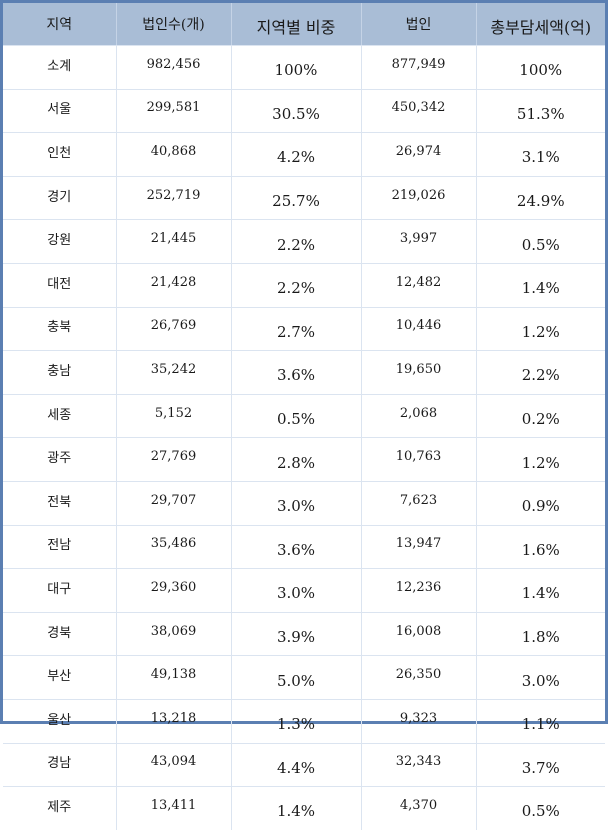 This screenshot has width=608, height=830. Describe the element at coordinates (419, 111) in the screenshot. I see `corp-cell: 450,342` at that location.